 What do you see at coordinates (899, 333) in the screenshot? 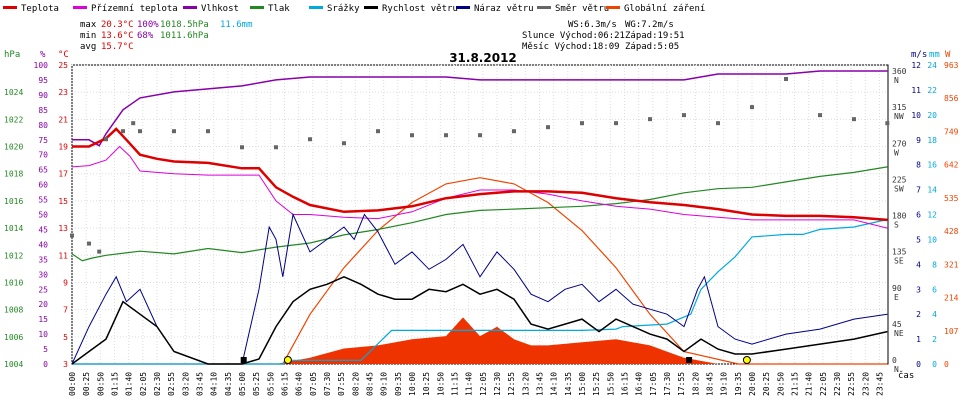
I see `tick-dir-name-1: NE` at bounding box center [899, 333].